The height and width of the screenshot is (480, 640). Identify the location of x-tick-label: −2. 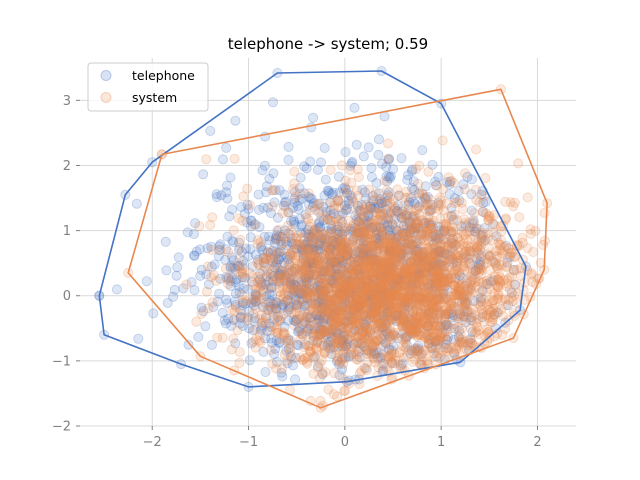
(152, 442).